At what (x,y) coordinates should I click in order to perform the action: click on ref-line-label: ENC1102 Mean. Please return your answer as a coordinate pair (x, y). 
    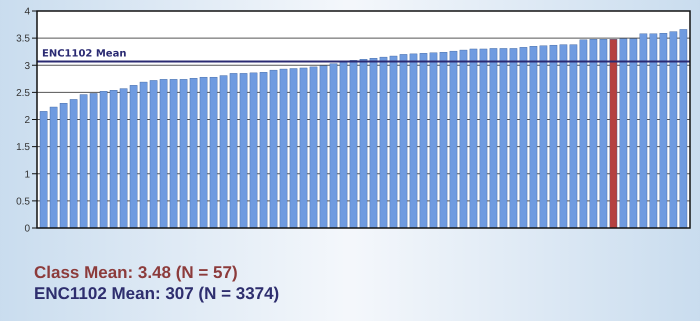
    Looking at the image, I should click on (84, 54).